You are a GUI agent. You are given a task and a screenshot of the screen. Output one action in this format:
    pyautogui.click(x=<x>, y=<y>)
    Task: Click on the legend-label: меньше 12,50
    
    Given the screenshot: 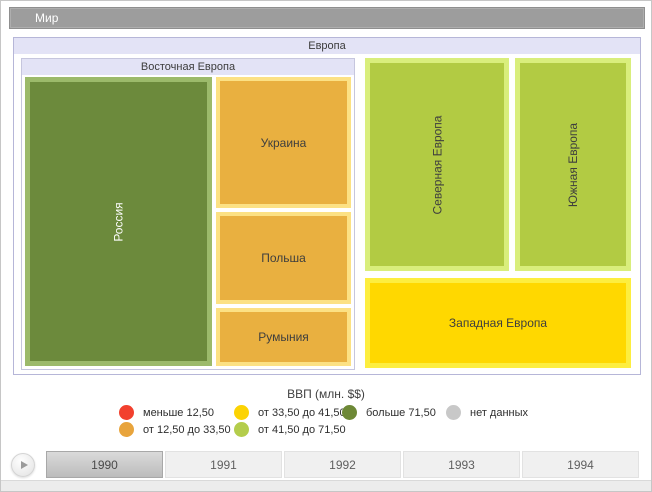 What is the action you would take?
    pyautogui.click(x=179, y=412)
    